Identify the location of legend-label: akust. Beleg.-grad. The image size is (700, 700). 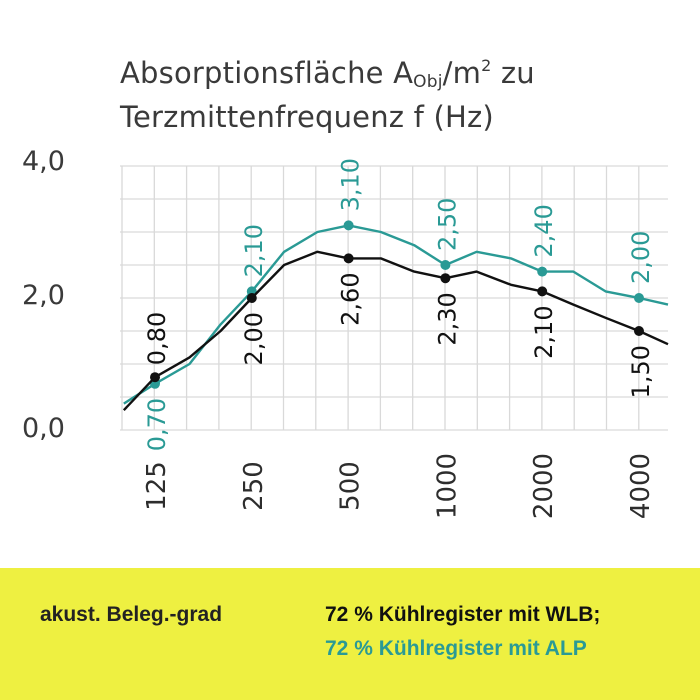
(131, 614).